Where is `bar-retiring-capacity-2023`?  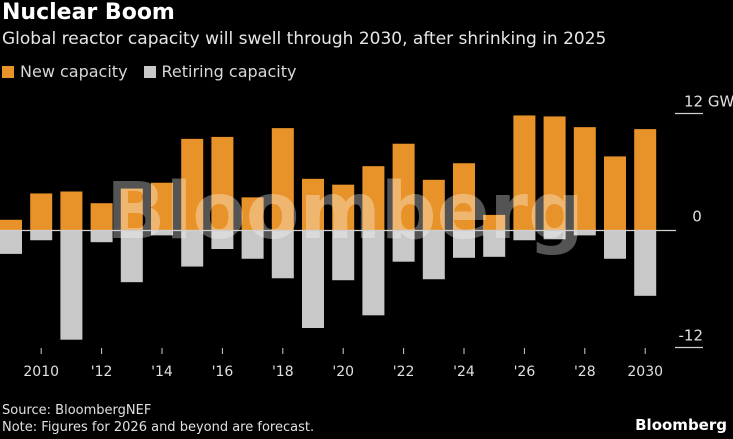
bar-retiring-capacity-2023 is located at coordinates (433, 255).